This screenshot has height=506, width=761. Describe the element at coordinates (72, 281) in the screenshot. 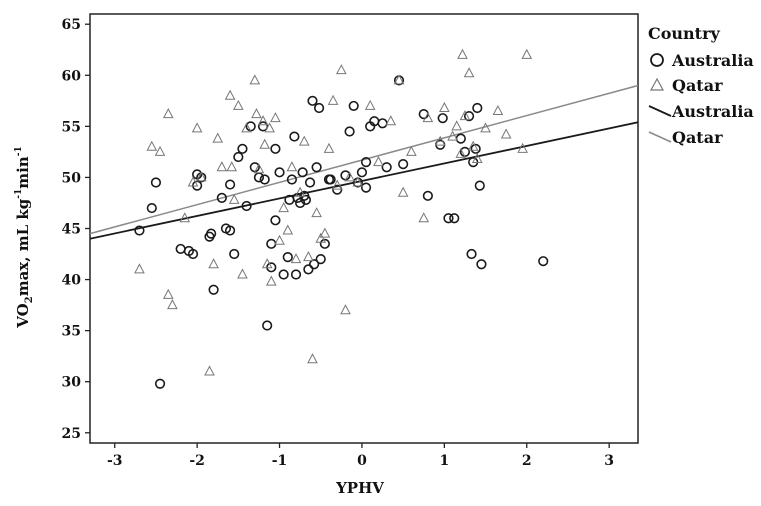

I see `y-tick-label: 40` at that location.